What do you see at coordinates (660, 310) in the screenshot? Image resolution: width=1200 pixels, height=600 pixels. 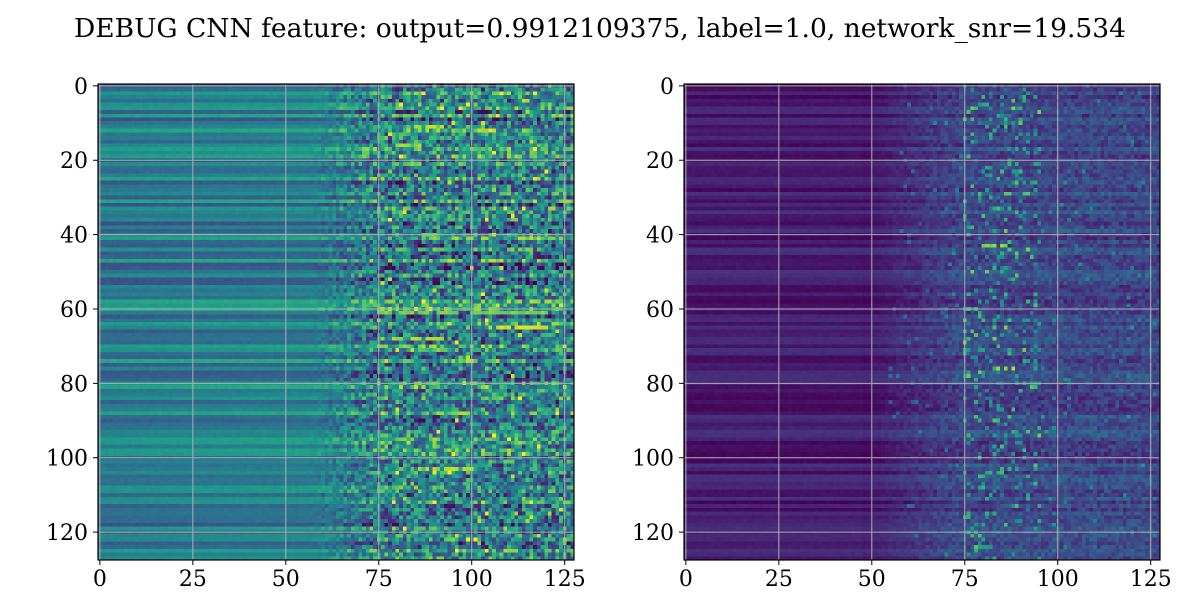 I see `right-y-tick-label: 60` at bounding box center [660, 310].